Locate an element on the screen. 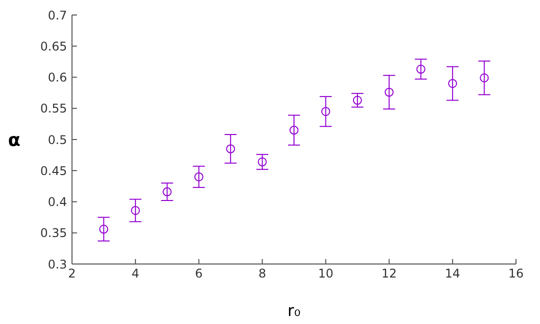 The height and width of the screenshot is (324, 540). x-tick-label: 16 is located at coordinates (516, 273).